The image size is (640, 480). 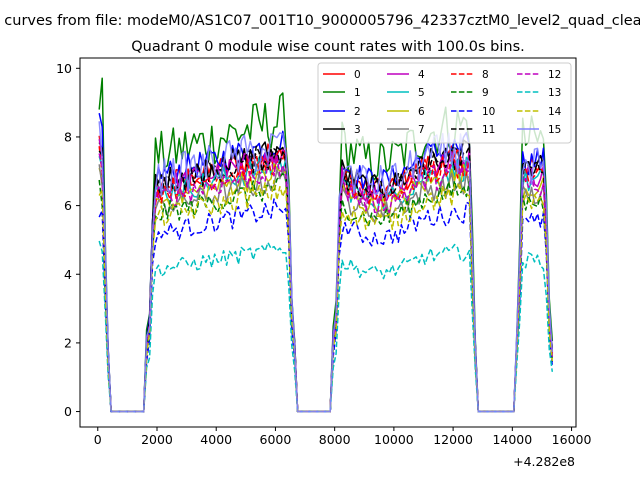 I want to click on x-tick-label: 0, so click(x=98, y=439).